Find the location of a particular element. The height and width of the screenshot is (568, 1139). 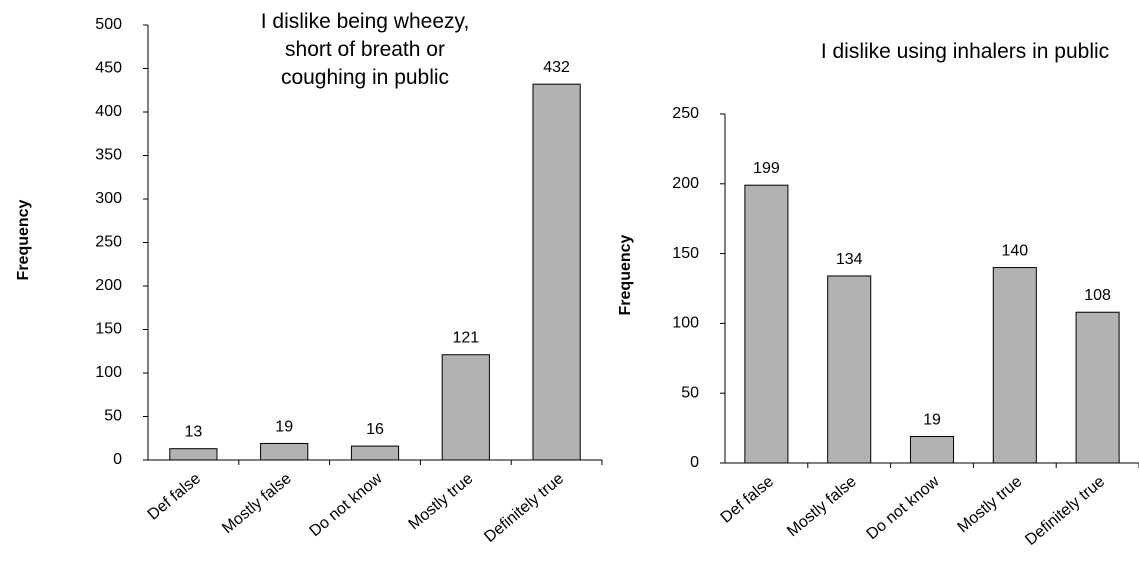

y-tick-label: 450 is located at coordinates (108, 68).